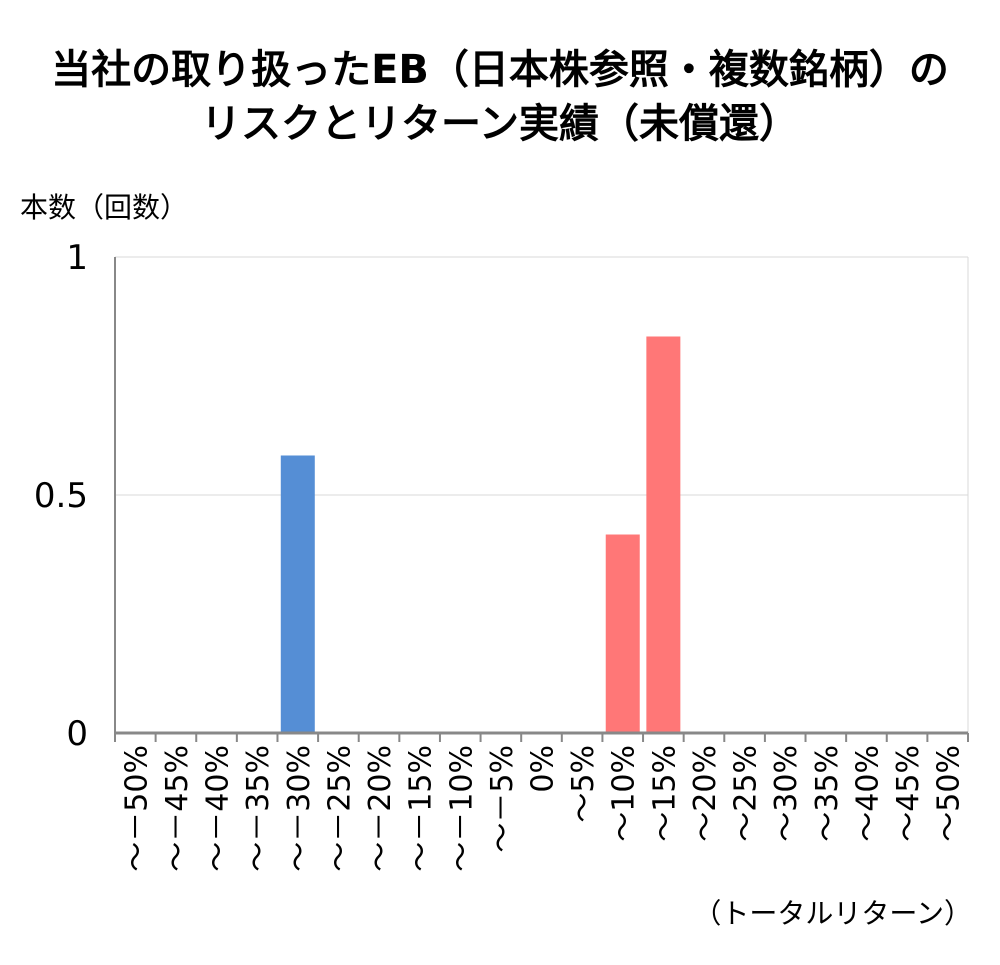 The height and width of the screenshot is (965, 1000). I want to click on x-tick-label: ～－25%, so click(339, 808).